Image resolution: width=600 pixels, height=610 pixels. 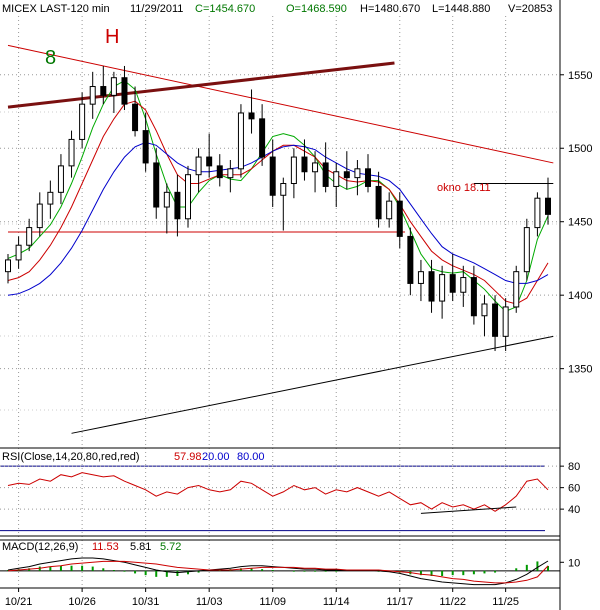 I want to click on rsi-low-level: 20.00, so click(x=216, y=457).